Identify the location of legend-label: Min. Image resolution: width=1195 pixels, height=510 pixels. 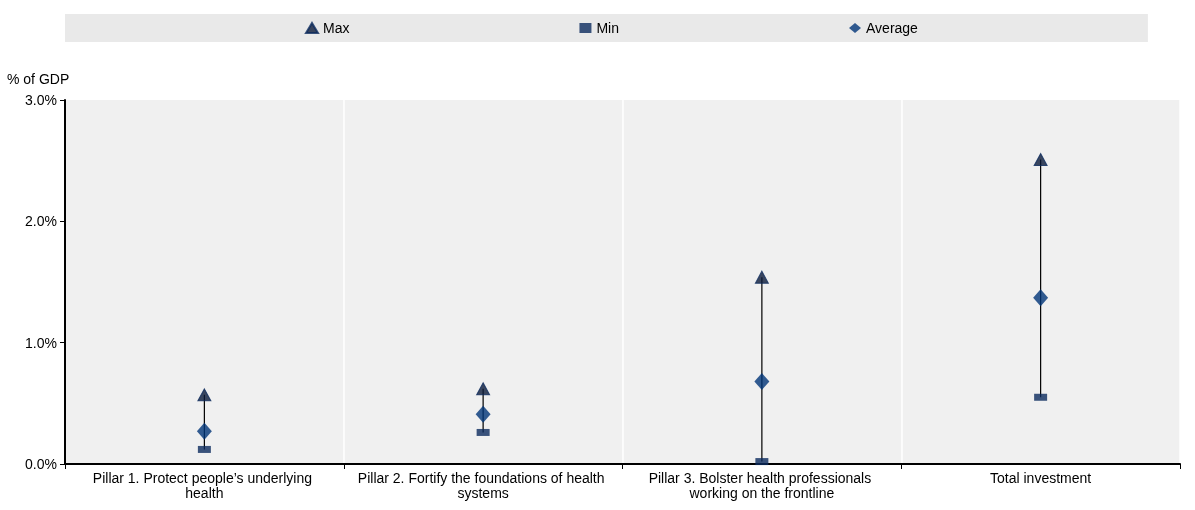
(608, 28).